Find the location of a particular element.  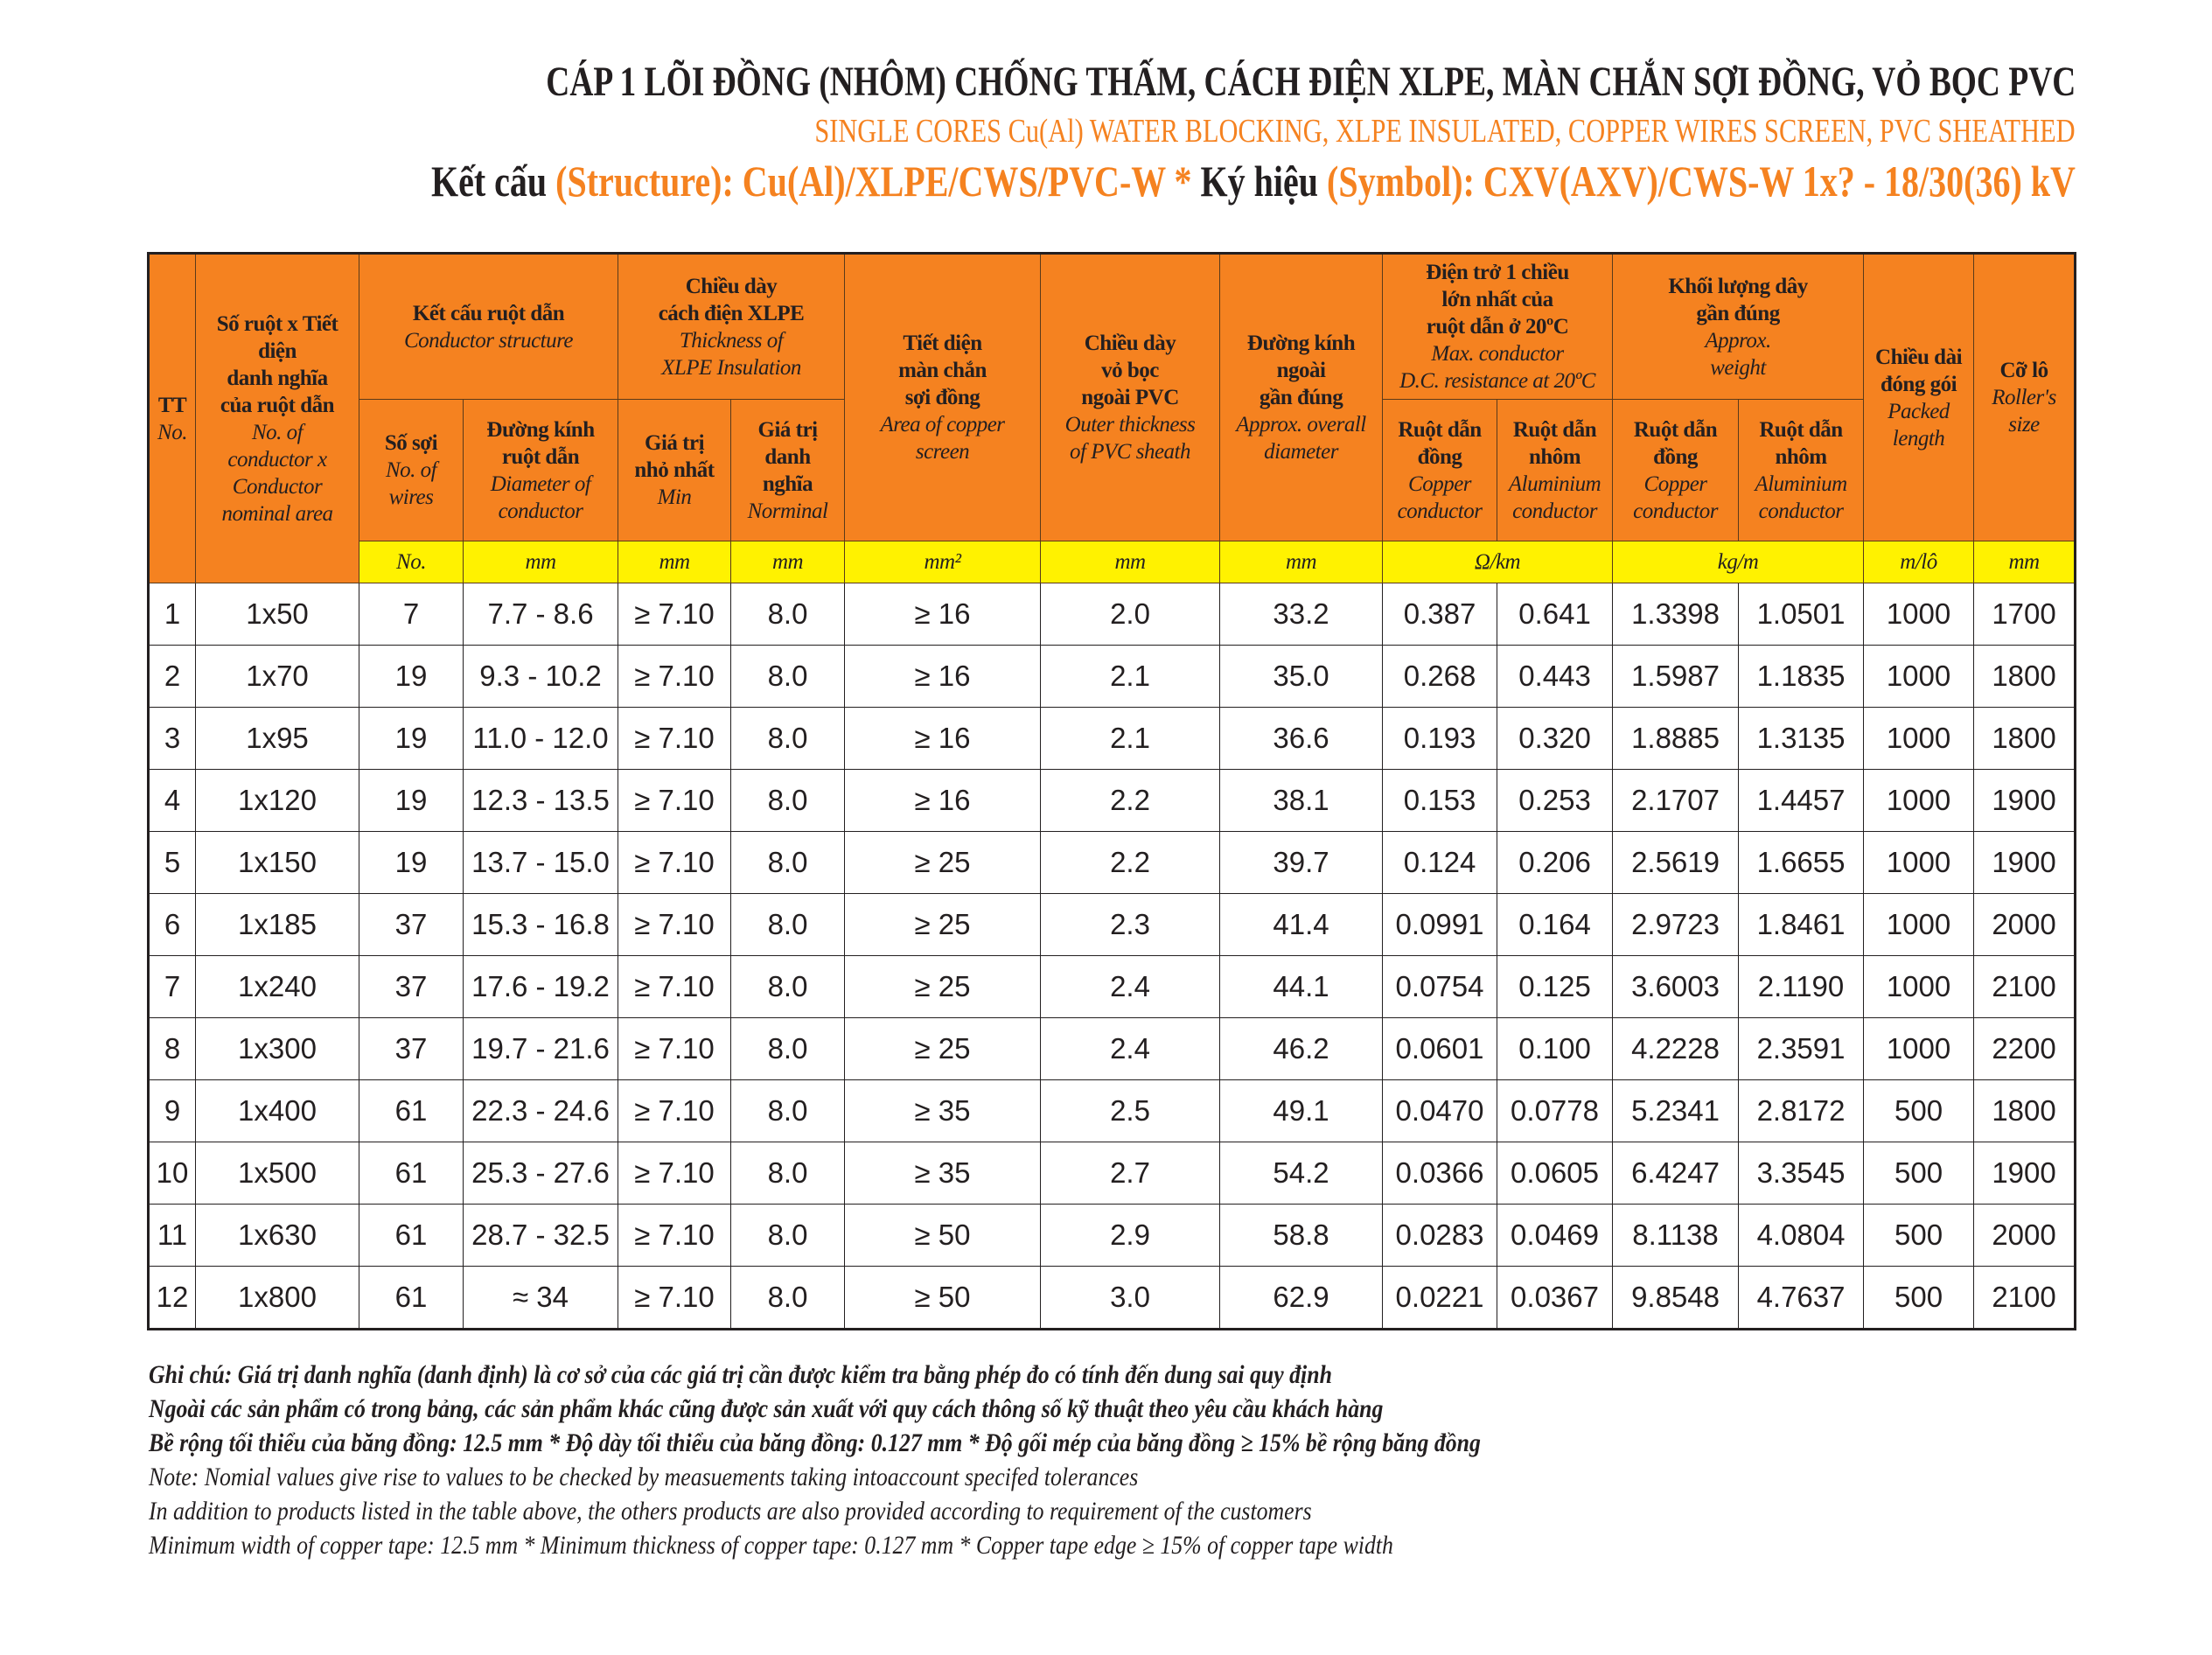

table-cell: 1x70 is located at coordinates (277, 676).